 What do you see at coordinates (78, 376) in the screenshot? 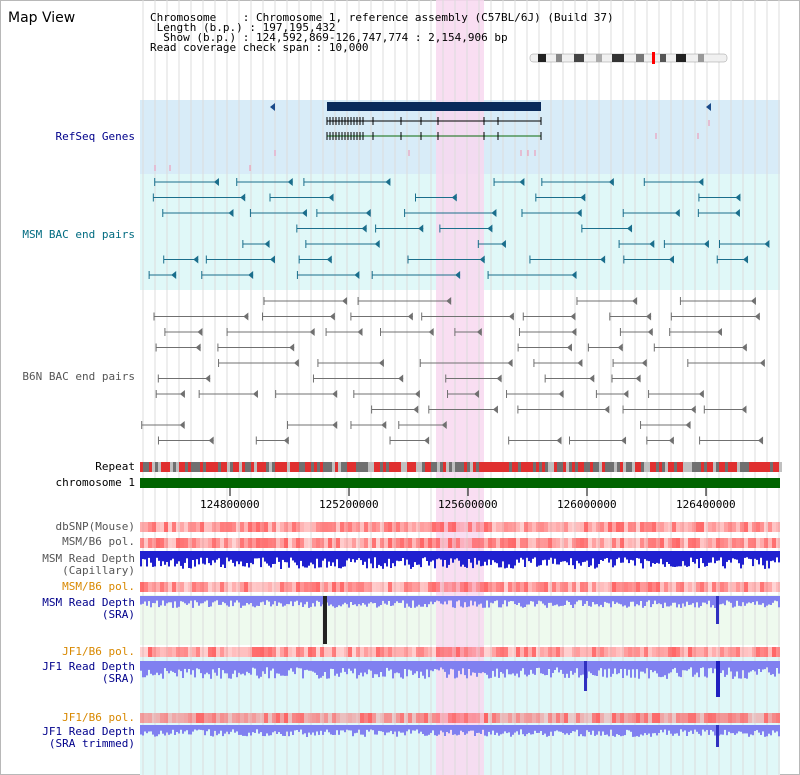
I see `track-label-b6n-bac: B6N BAC end pairs` at bounding box center [78, 376].